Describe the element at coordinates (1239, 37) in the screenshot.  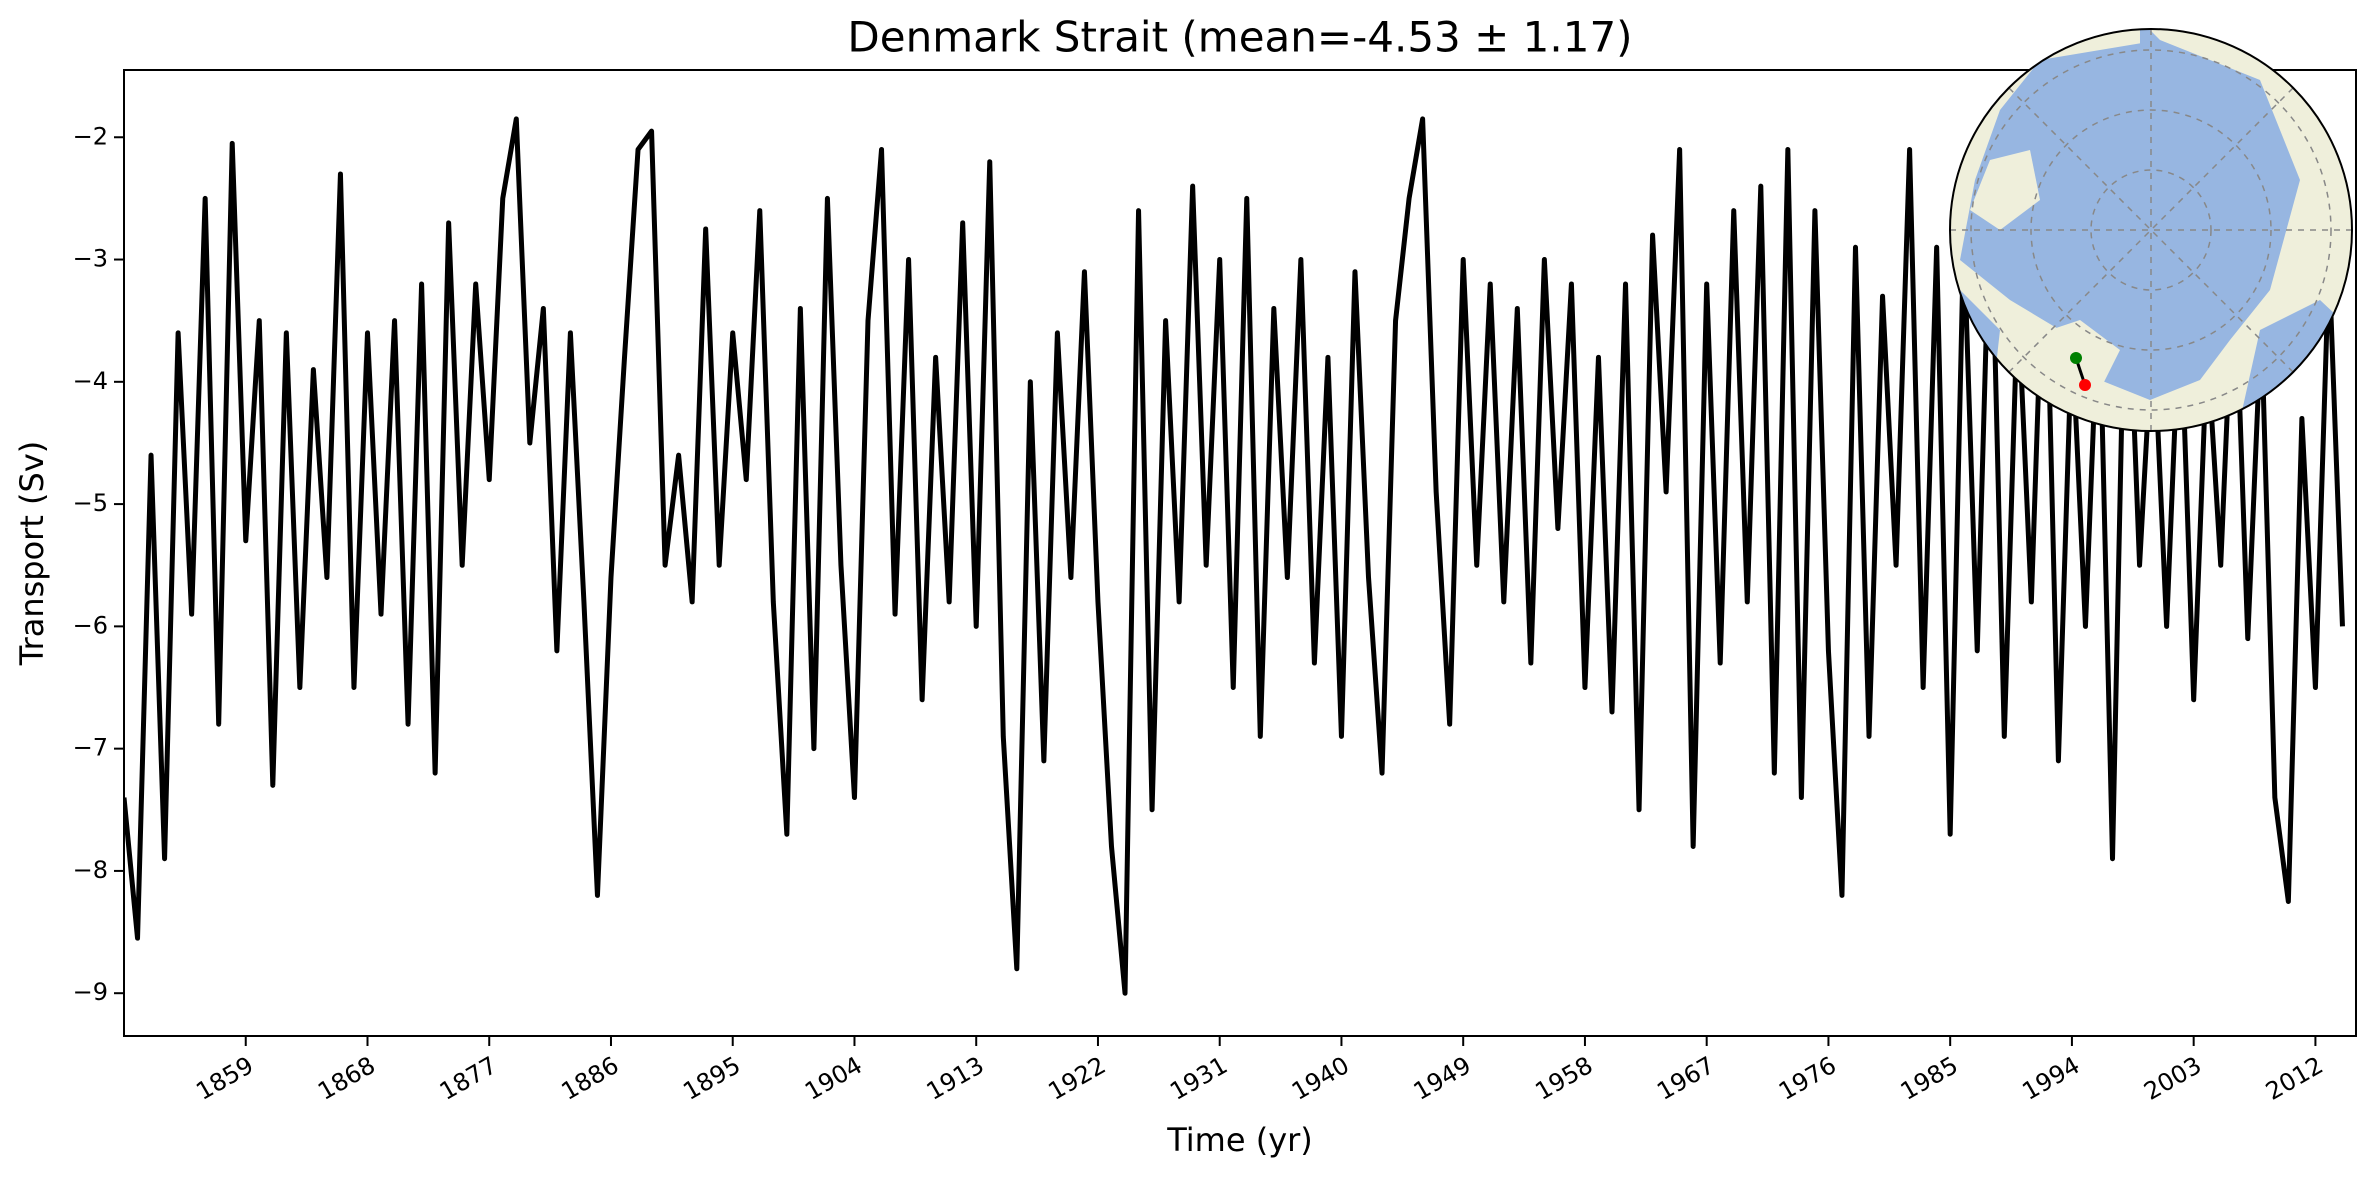
I see `chart-title: Denmark Strait (mean=-4.53 ± 1.17)` at that location.